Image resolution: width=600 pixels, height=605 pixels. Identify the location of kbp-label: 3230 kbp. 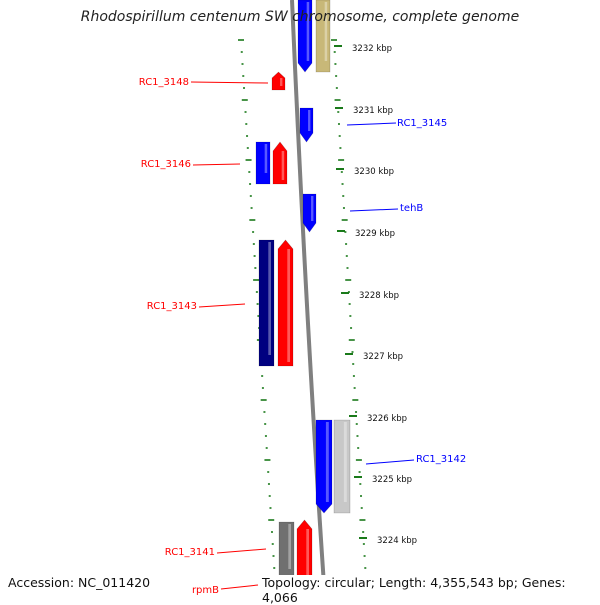
(374, 172).